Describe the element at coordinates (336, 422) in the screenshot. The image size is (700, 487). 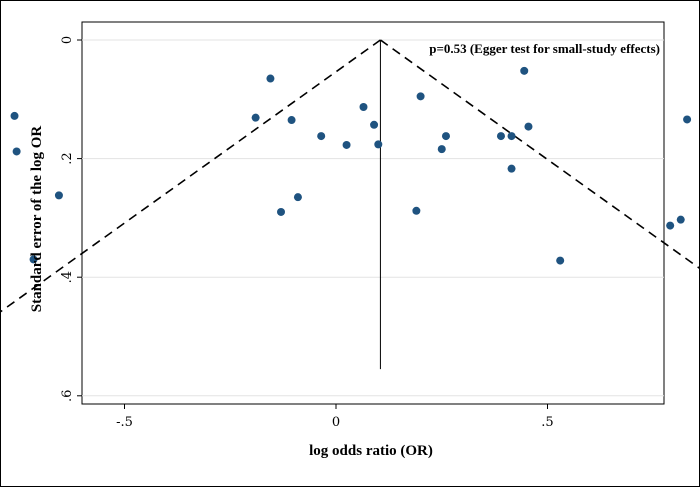
I see `x-tick-label: 0` at that location.